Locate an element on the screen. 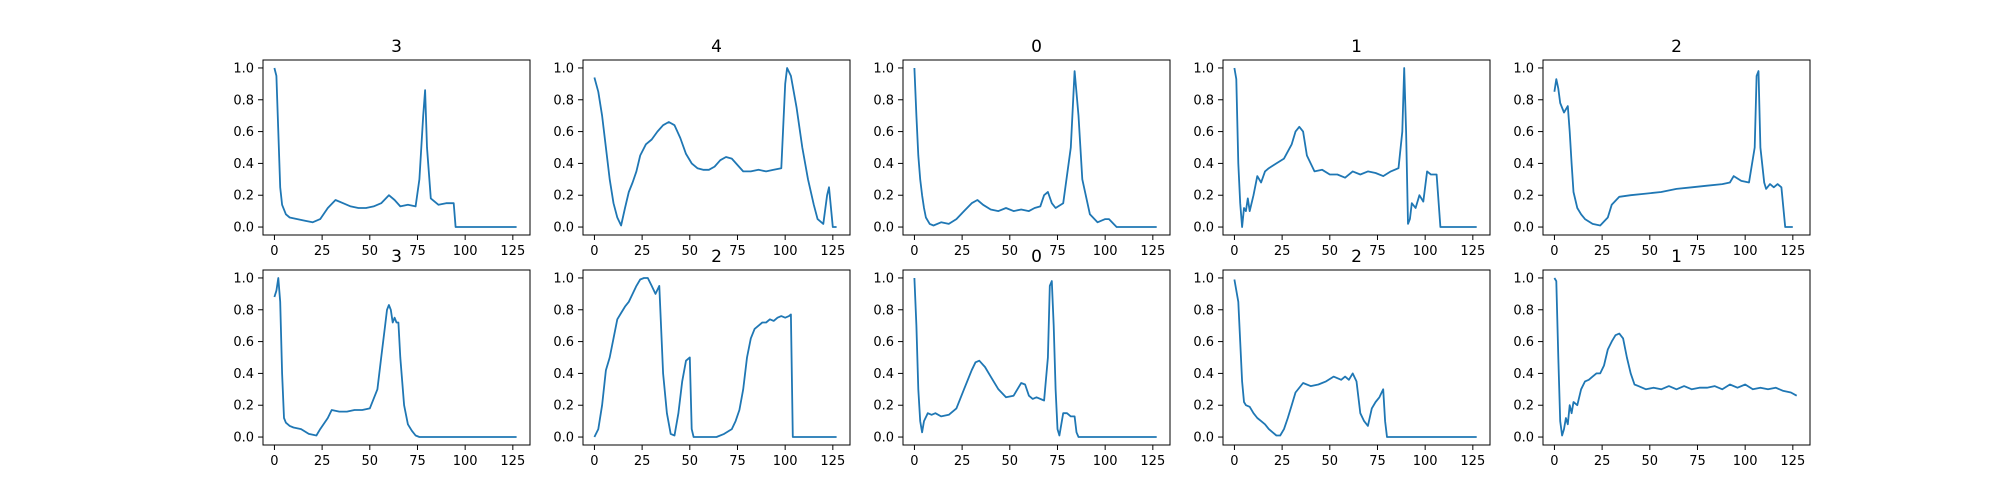  panel-title: 3 is located at coordinates (396, 257).